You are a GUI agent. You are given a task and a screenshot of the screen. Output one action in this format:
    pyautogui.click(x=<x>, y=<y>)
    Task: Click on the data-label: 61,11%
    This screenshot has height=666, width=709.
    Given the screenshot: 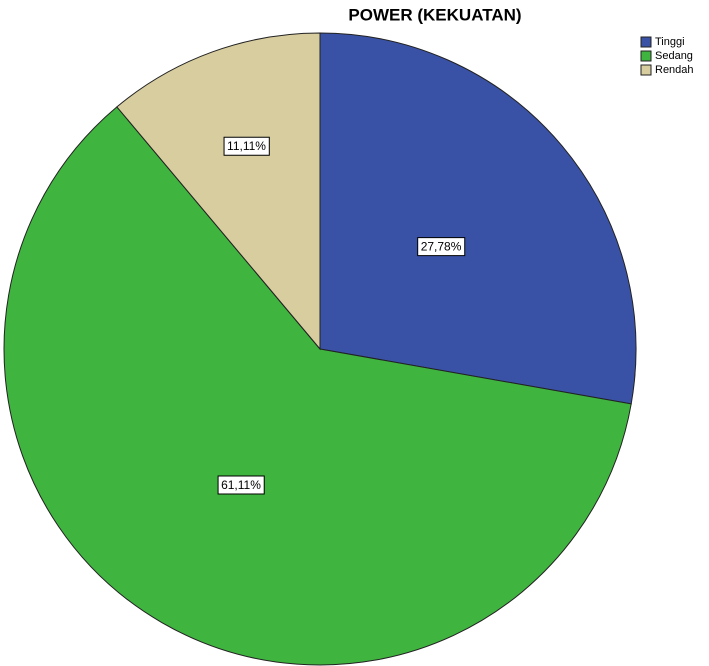 What is the action you would take?
    pyautogui.click(x=241, y=485)
    